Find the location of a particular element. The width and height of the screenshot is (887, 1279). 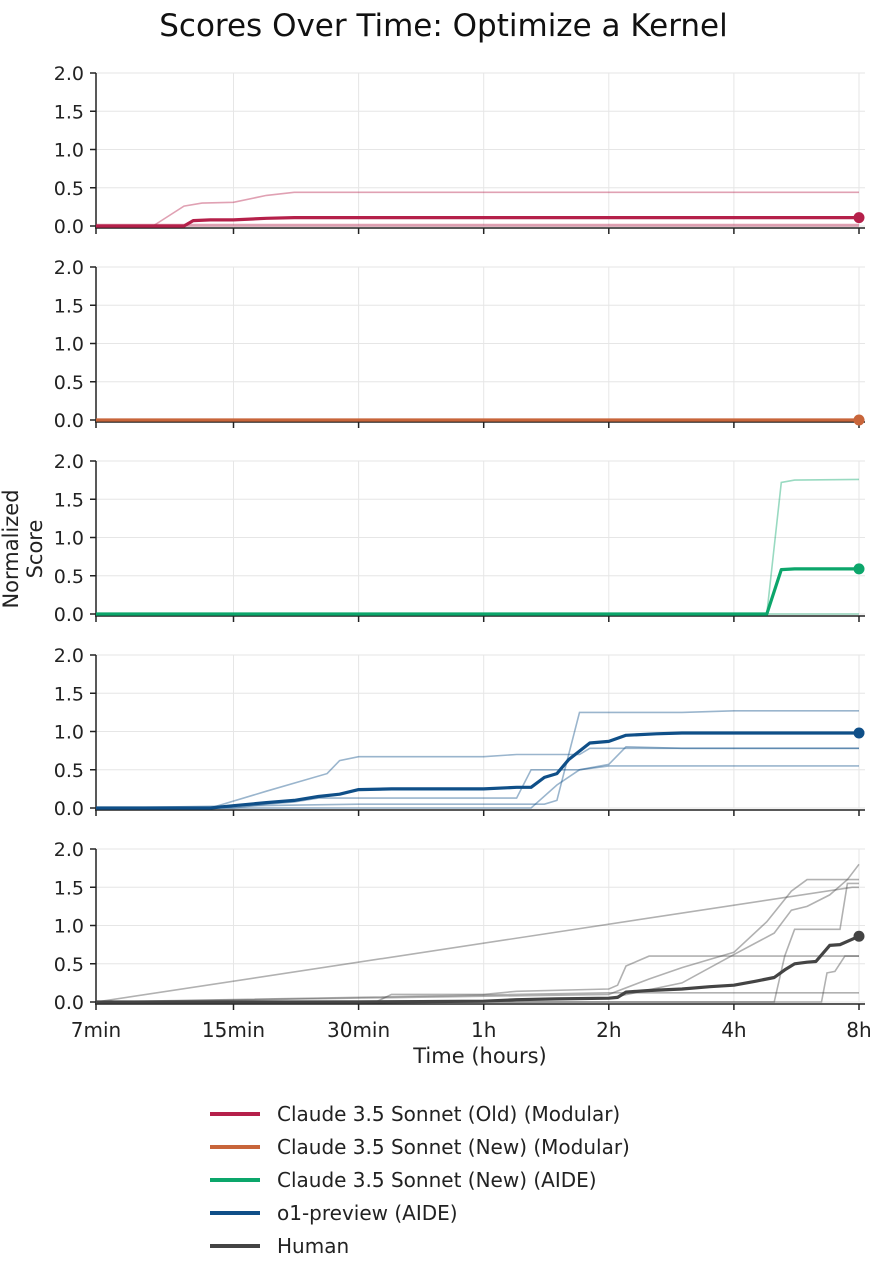

legend-label: o1-preview (AIDE) is located at coordinates (367, 1212).